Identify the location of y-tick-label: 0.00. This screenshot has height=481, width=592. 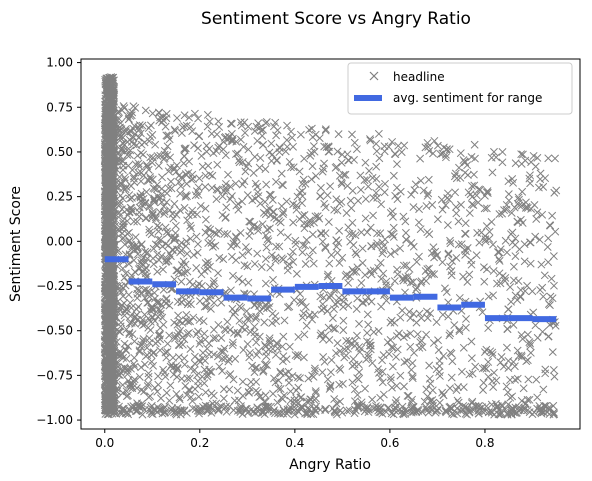
(59, 241).